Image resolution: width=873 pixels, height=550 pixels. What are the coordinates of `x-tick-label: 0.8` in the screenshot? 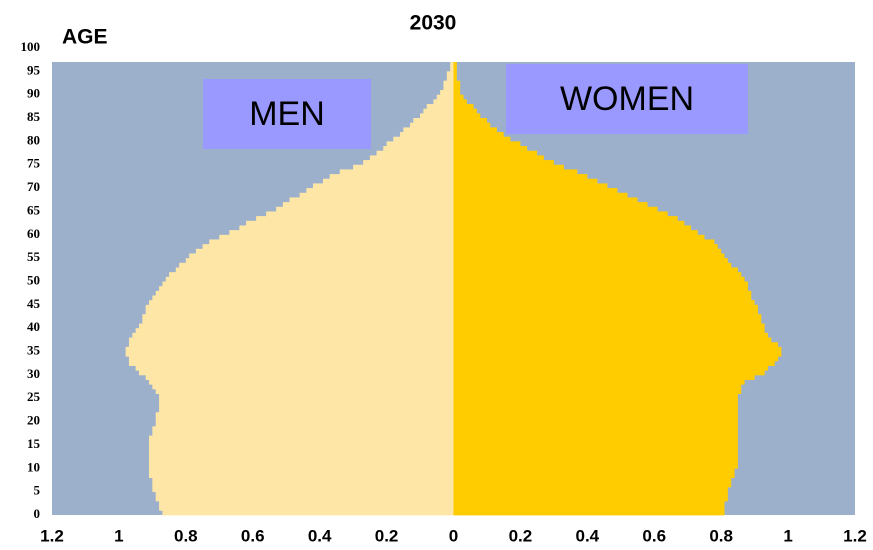 It's located at (186, 535).